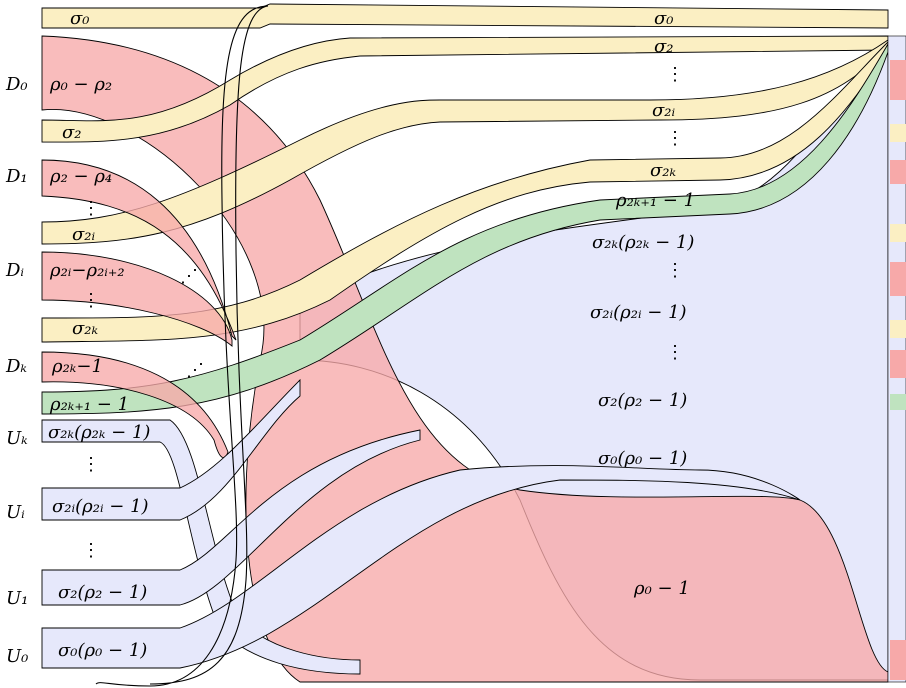 The height and width of the screenshot is (688, 906). I want to click on right-label-sigma2-rho2-minus-1: σ₂(ρ₂ − 1), so click(642, 400).